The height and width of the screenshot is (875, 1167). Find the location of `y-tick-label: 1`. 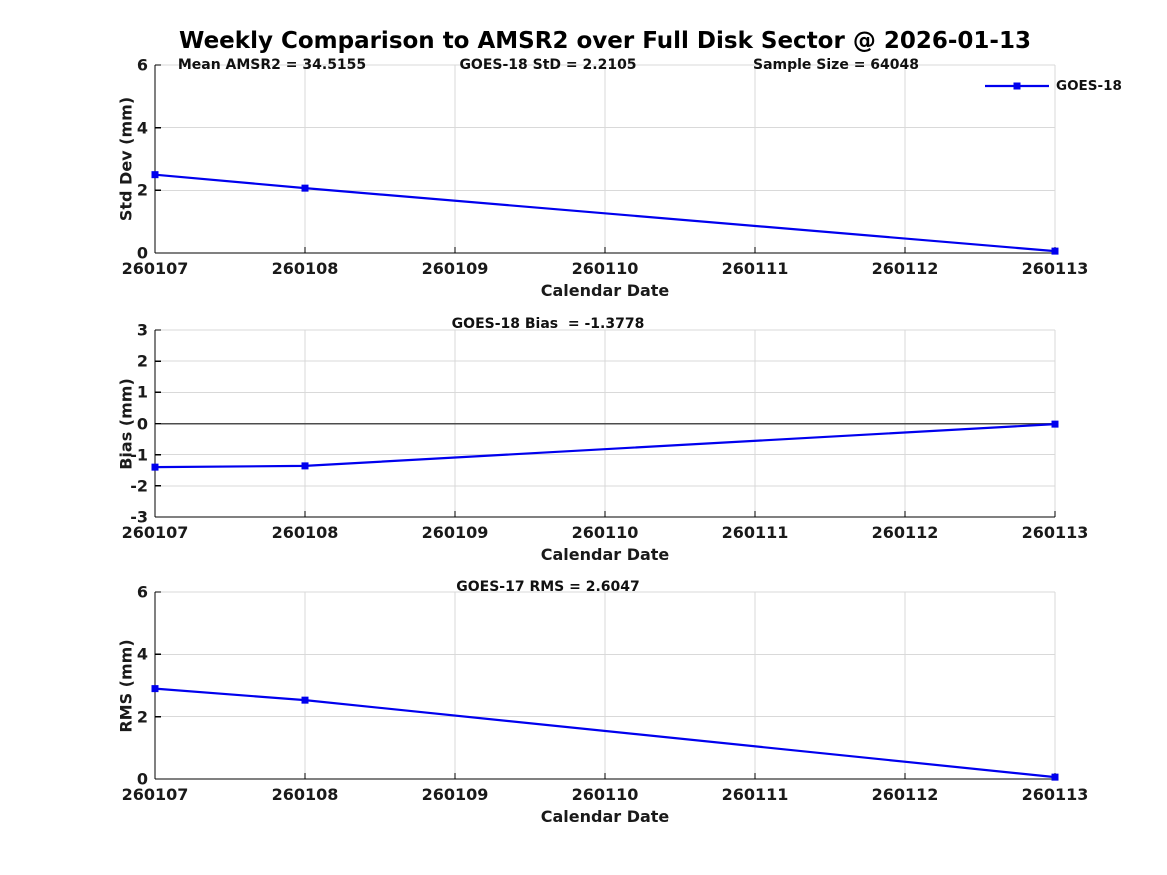

y-tick-label: 1 is located at coordinates (142, 392).